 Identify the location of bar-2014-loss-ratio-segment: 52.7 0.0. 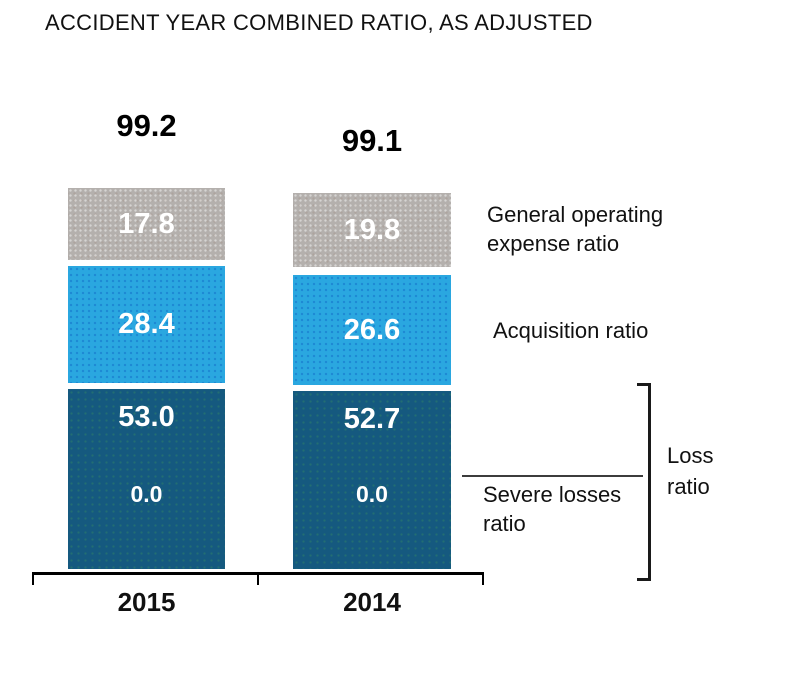
(372, 480).